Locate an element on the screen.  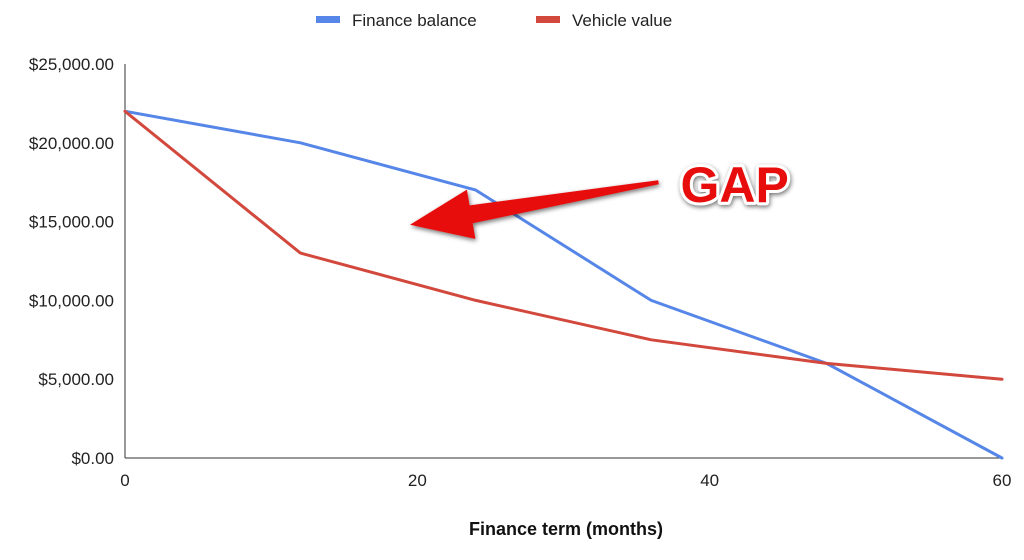
y-tick-label: $25,000.00 is located at coordinates (71, 64).